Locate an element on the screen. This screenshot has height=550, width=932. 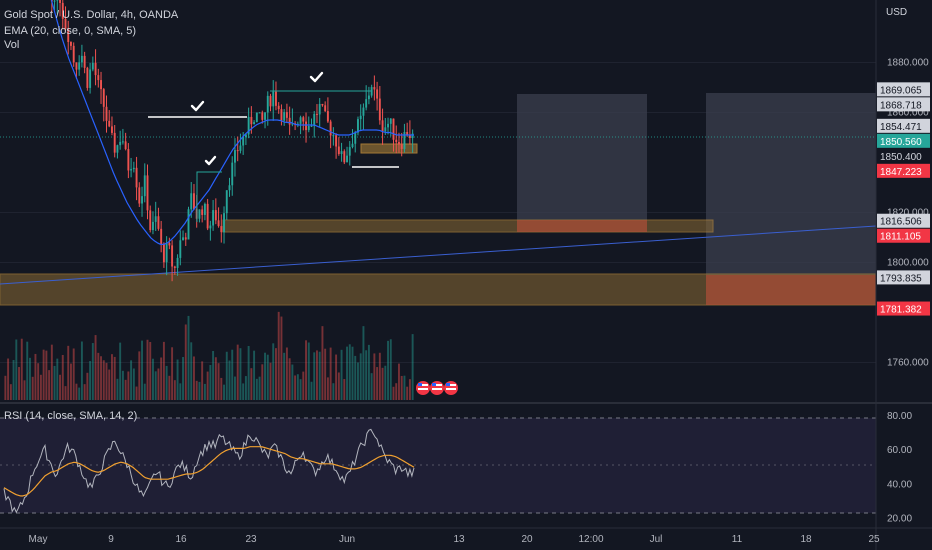
rsi-legend: RSI (14, close, SMA, 14, 2) is located at coordinates (71, 416).